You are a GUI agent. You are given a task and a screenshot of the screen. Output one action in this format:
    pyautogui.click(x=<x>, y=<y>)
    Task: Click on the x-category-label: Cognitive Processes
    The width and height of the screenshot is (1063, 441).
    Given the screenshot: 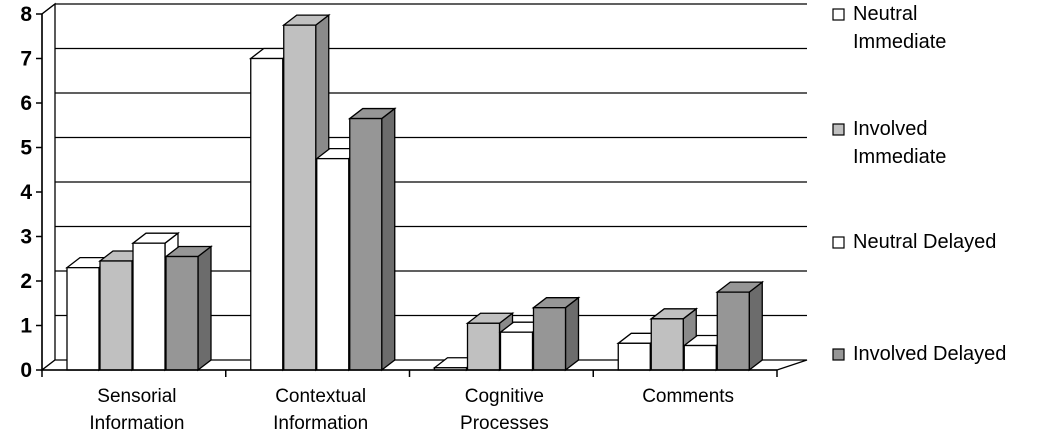 What is the action you would take?
    pyautogui.click(x=504, y=410)
    